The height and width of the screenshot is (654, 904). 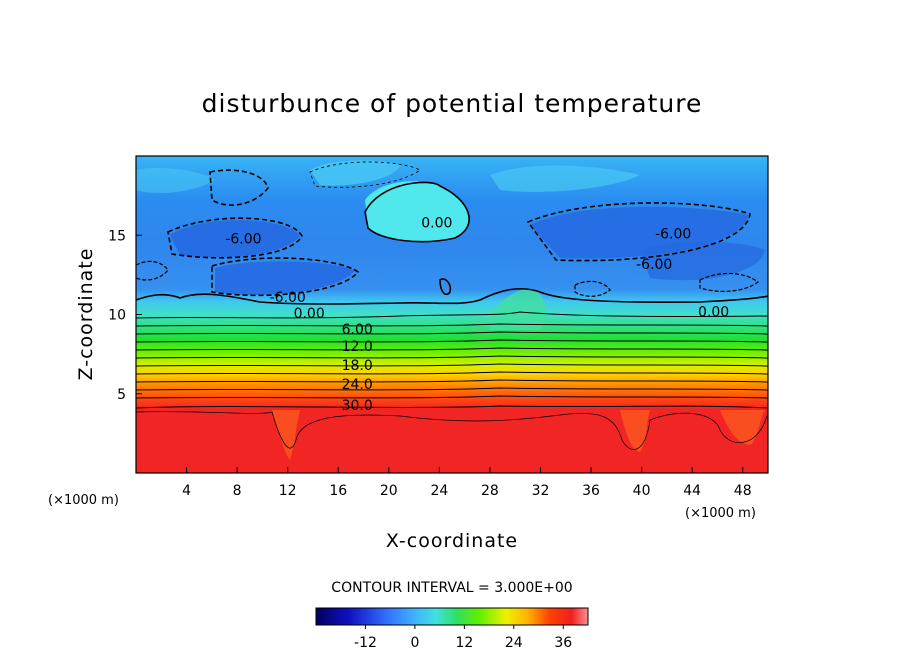 I want to click on y-axis-label: Z-coordinate, so click(x=86, y=314).